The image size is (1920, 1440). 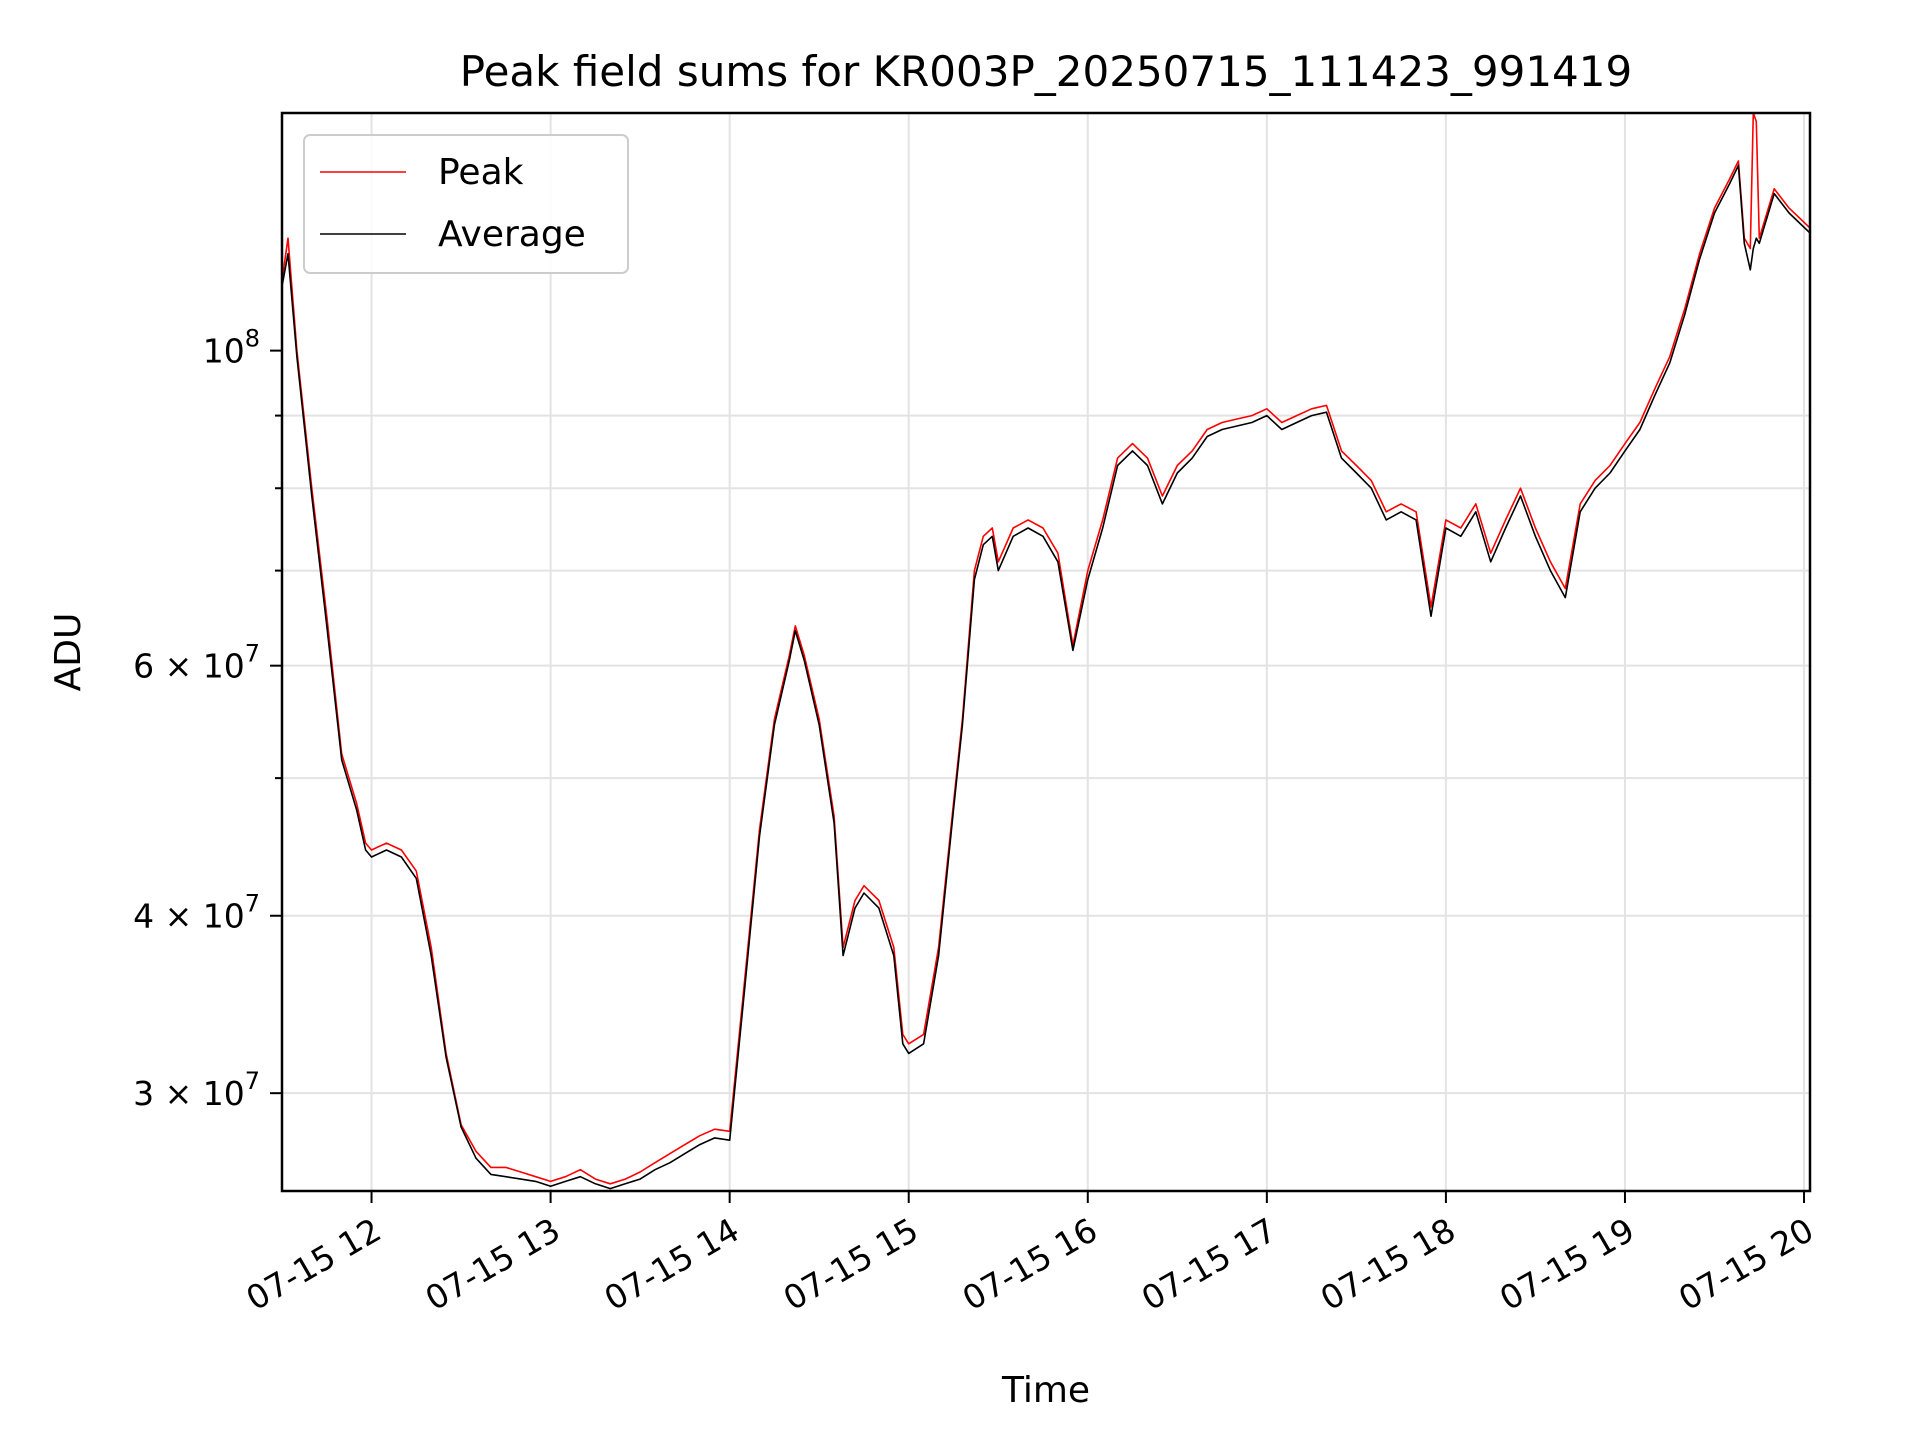 What do you see at coordinates (68, 652) in the screenshot?
I see `y-axis-label: ADU` at bounding box center [68, 652].